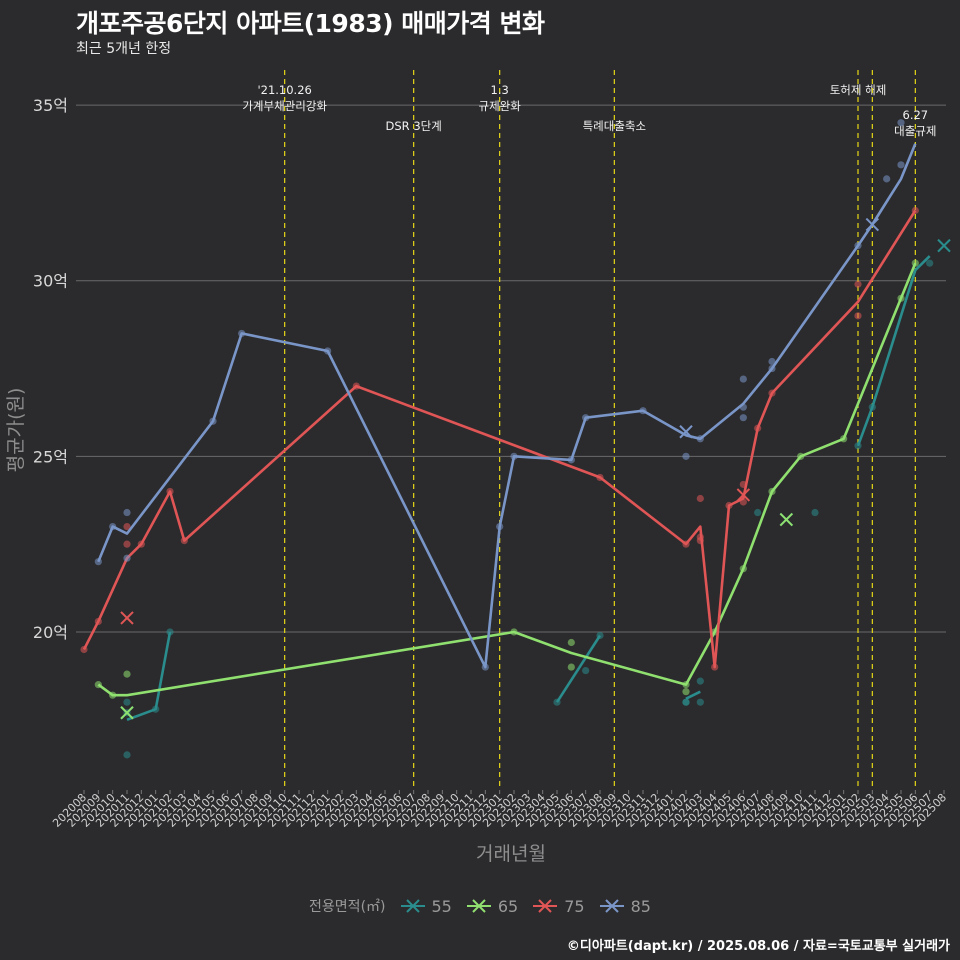  I want to click on y-tick-label: 35억, so click(50, 105).